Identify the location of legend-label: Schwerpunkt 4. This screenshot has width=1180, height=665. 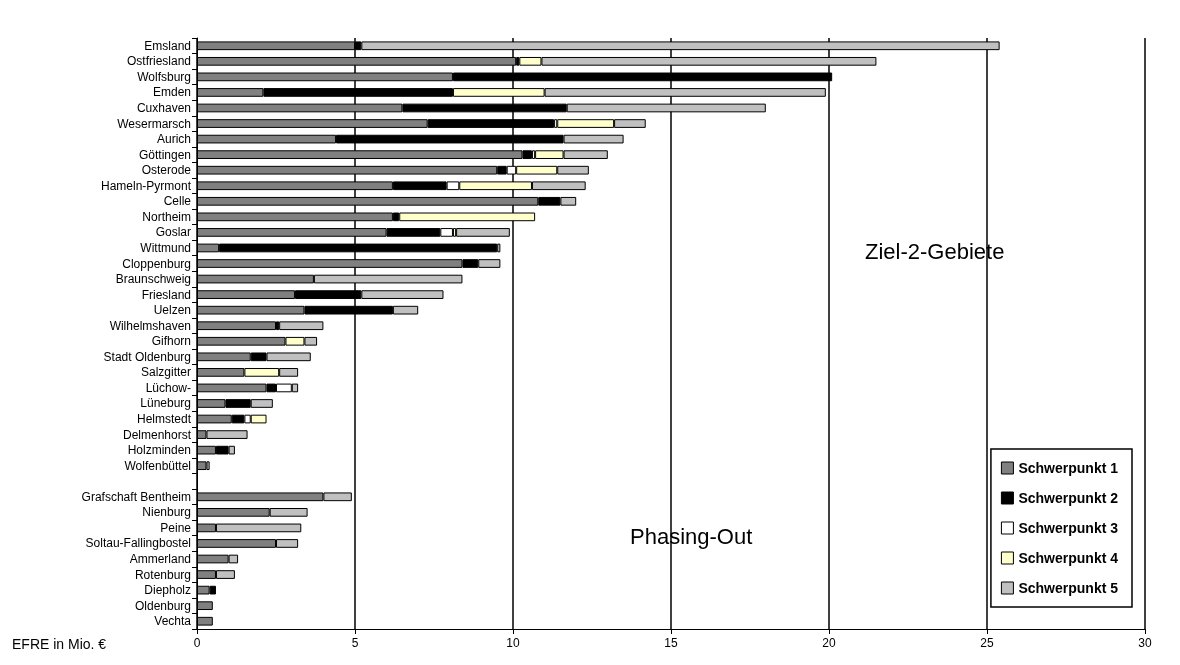
(1068, 558).